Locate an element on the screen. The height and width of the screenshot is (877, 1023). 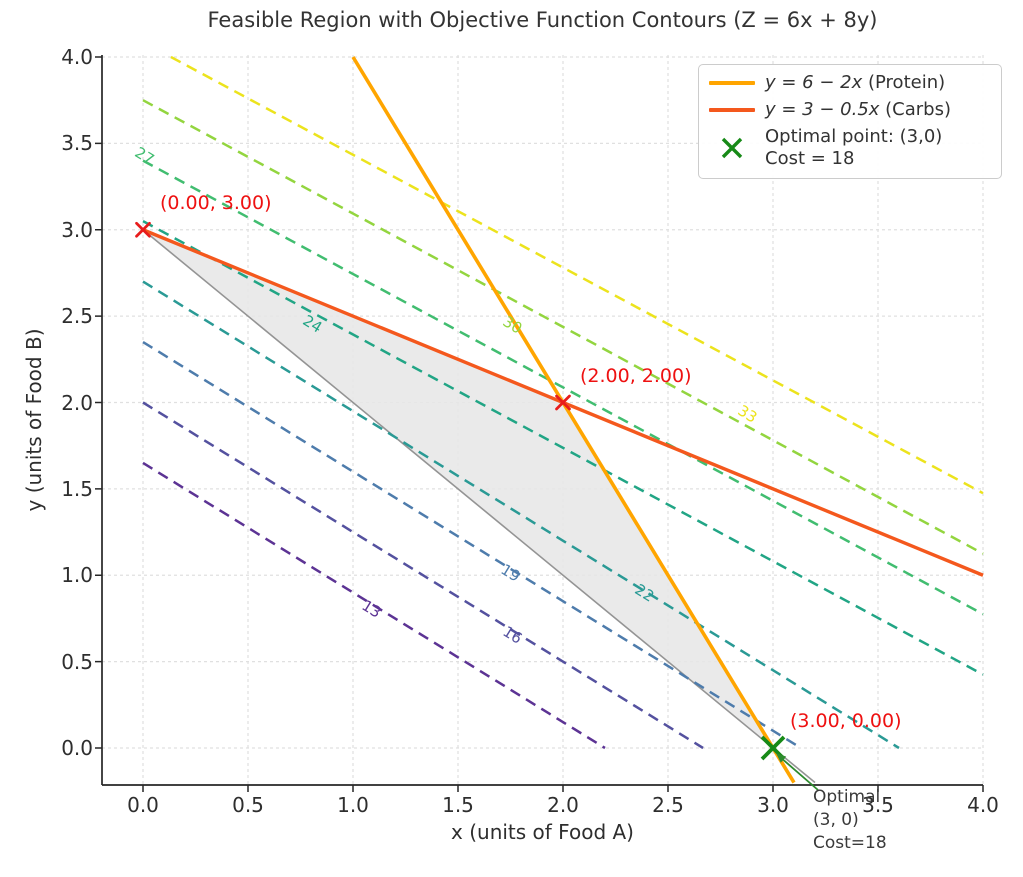
annotation-arrow is located at coordinates (799, 773).